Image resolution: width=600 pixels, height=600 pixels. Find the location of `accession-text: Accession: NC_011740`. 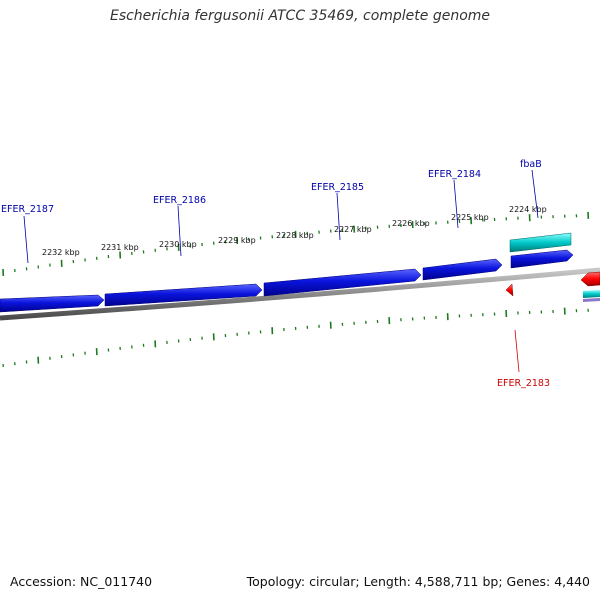

accession-text: Accession: NC_011740 is located at coordinates (81, 581).